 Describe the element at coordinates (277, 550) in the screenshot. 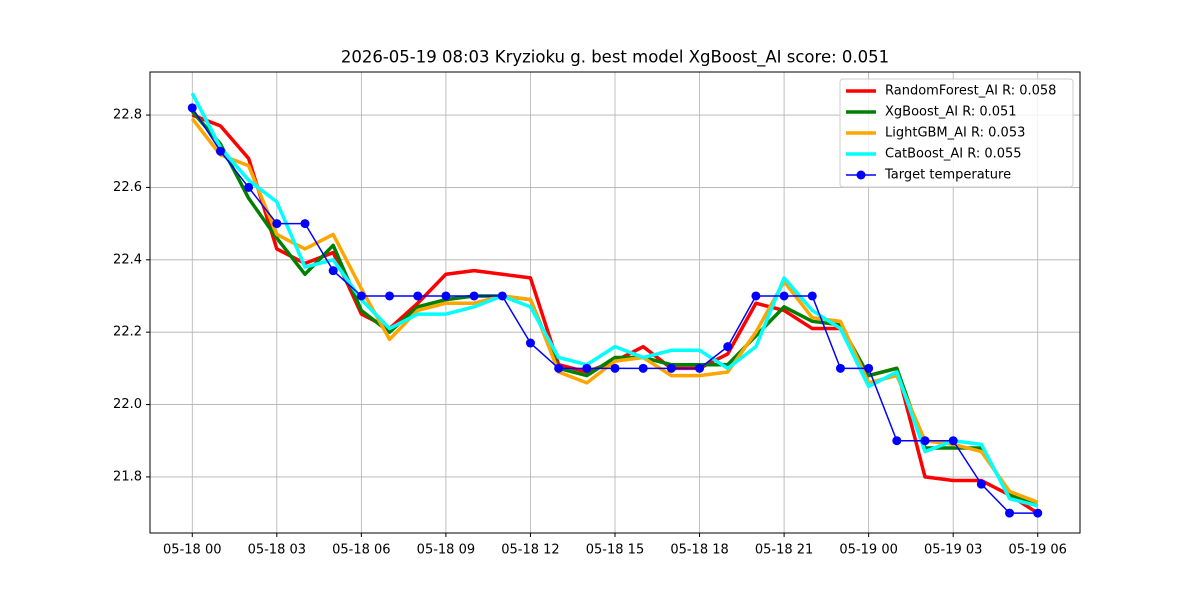

I see `x-tick-label: 05-18 03` at that location.